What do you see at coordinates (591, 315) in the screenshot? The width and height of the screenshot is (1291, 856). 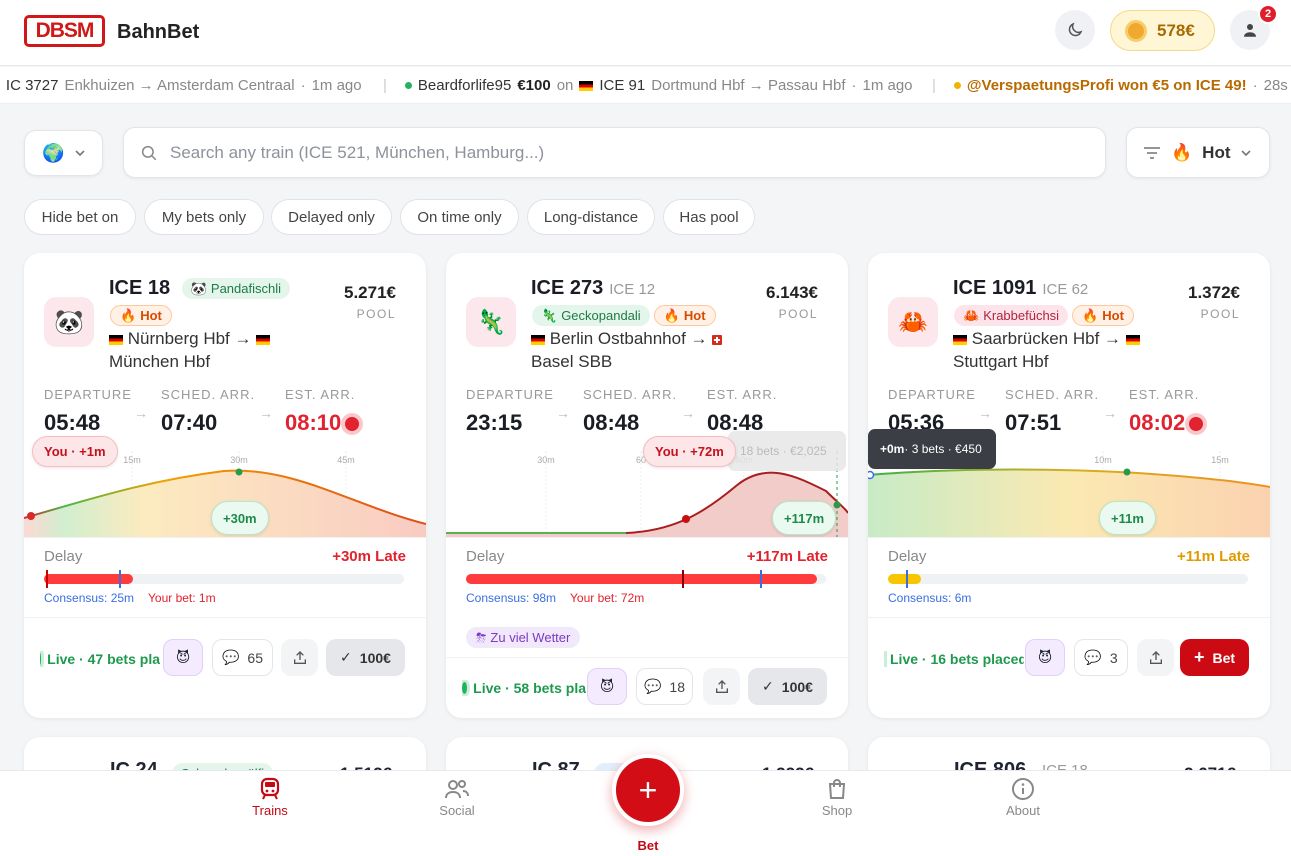 I see `mascot-tag: 🦎 Geckopandali` at bounding box center [591, 315].